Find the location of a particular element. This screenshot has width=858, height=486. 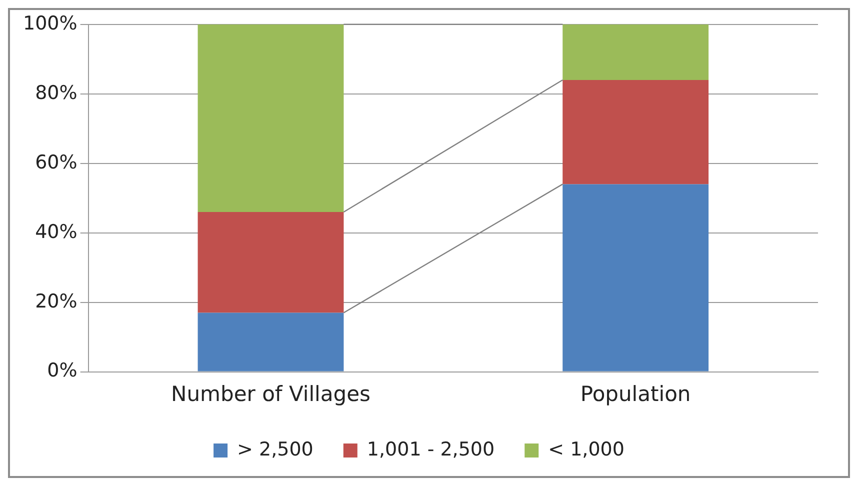

x-tick-label: Population is located at coordinates (635, 394).